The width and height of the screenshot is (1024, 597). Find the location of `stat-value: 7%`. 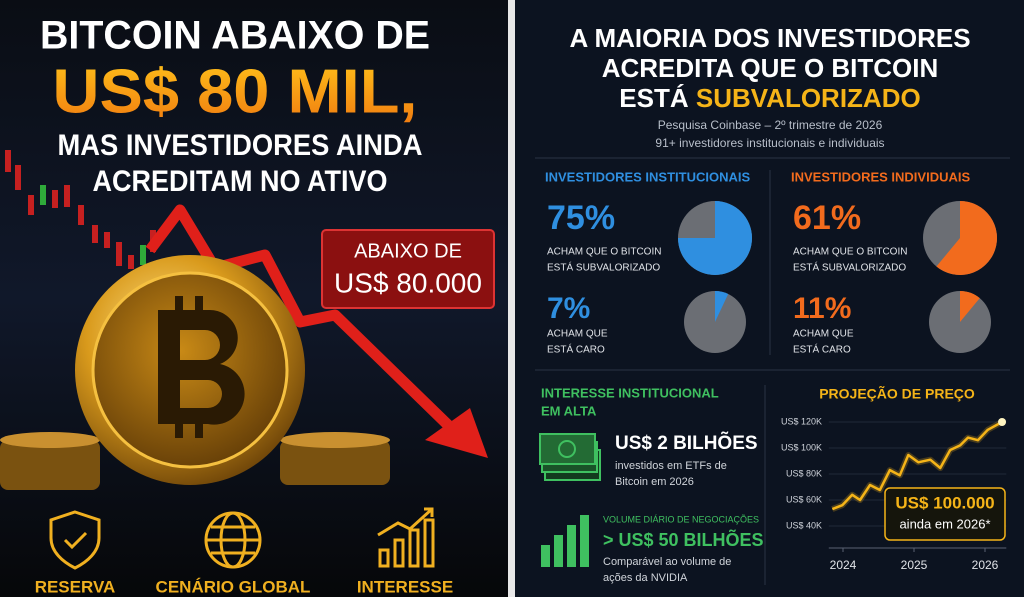

stat-value: 7% is located at coordinates (568, 308).